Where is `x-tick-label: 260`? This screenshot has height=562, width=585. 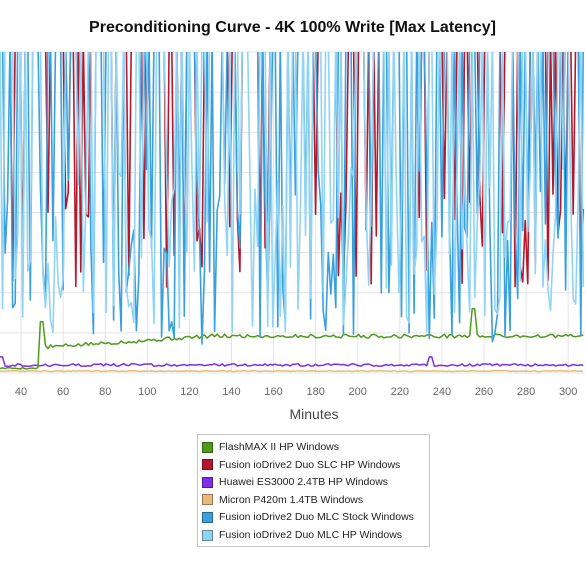 x-tick-label: 260 is located at coordinates (484, 392).